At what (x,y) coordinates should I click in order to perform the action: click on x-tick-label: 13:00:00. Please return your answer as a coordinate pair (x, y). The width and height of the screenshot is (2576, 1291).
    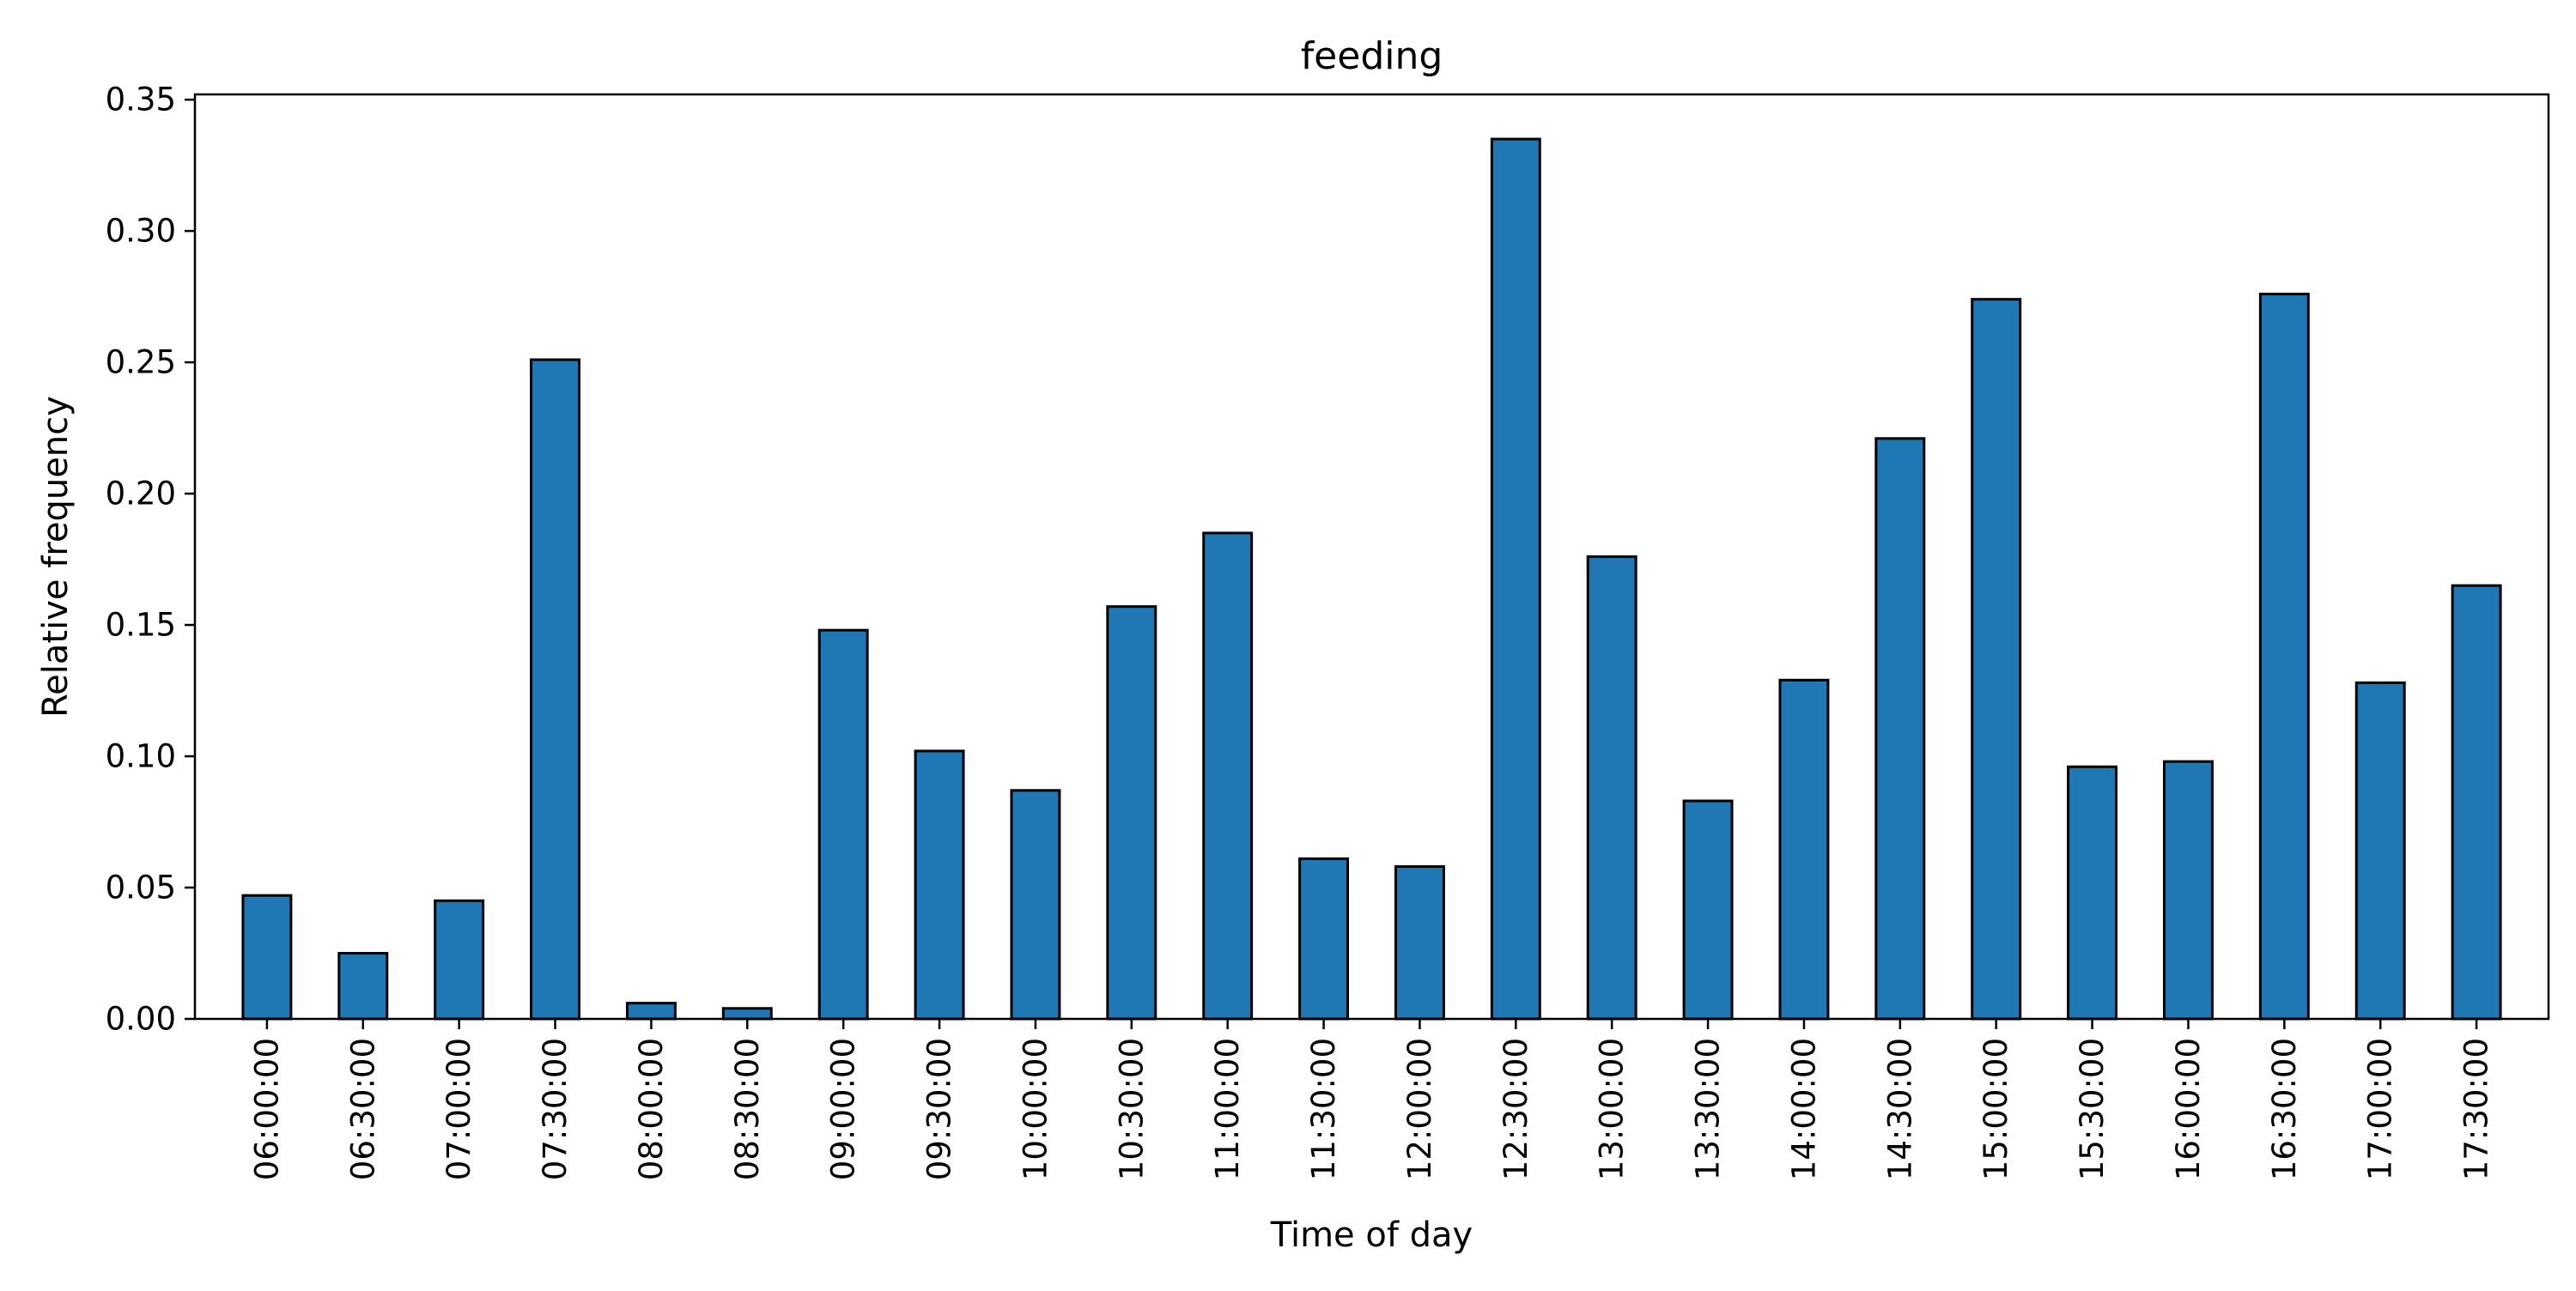
    Looking at the image, I should click on (1612, 1109).